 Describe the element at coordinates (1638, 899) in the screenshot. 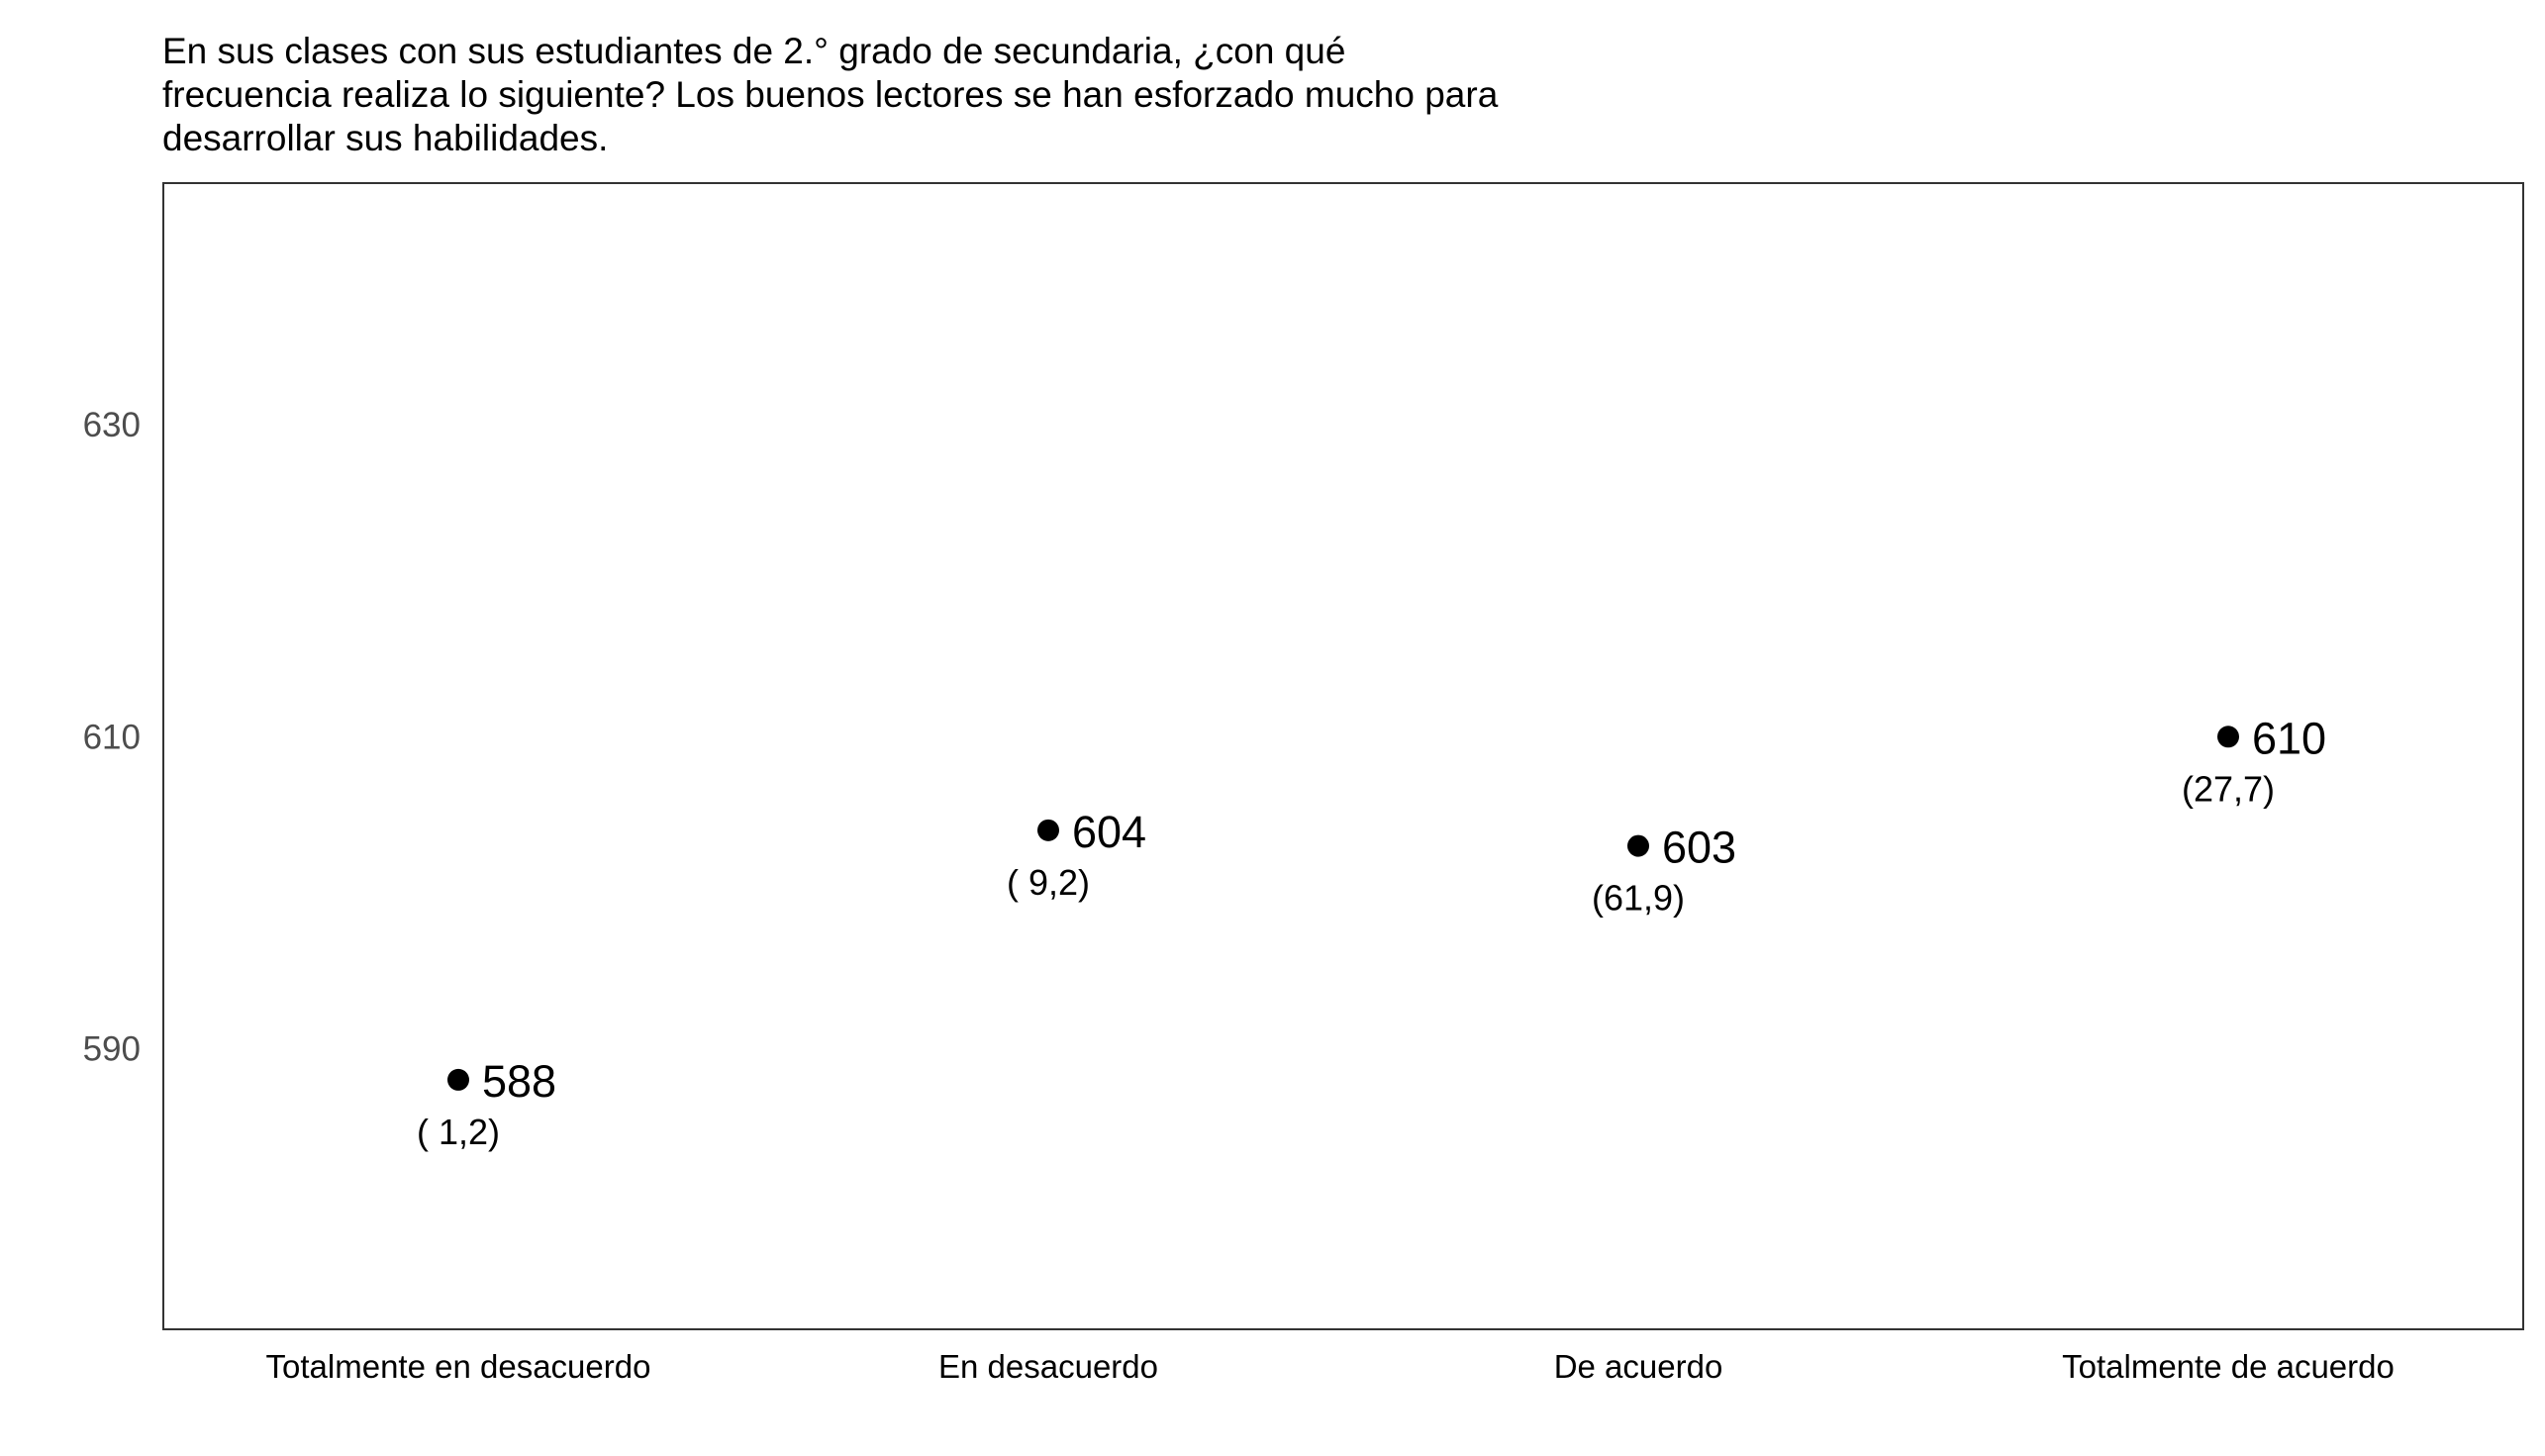

I see `data-percent-label: (61,9)` at that location.